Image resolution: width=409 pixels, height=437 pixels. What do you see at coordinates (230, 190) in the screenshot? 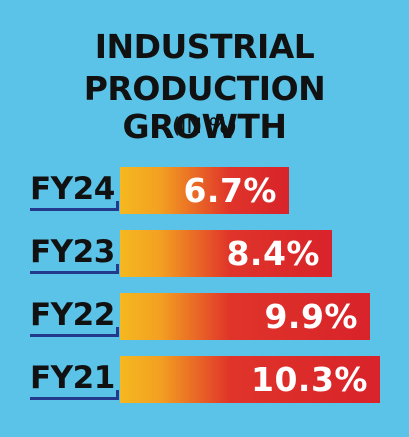
I see `value-label: 6.7%` at bounding box center [230, 190].